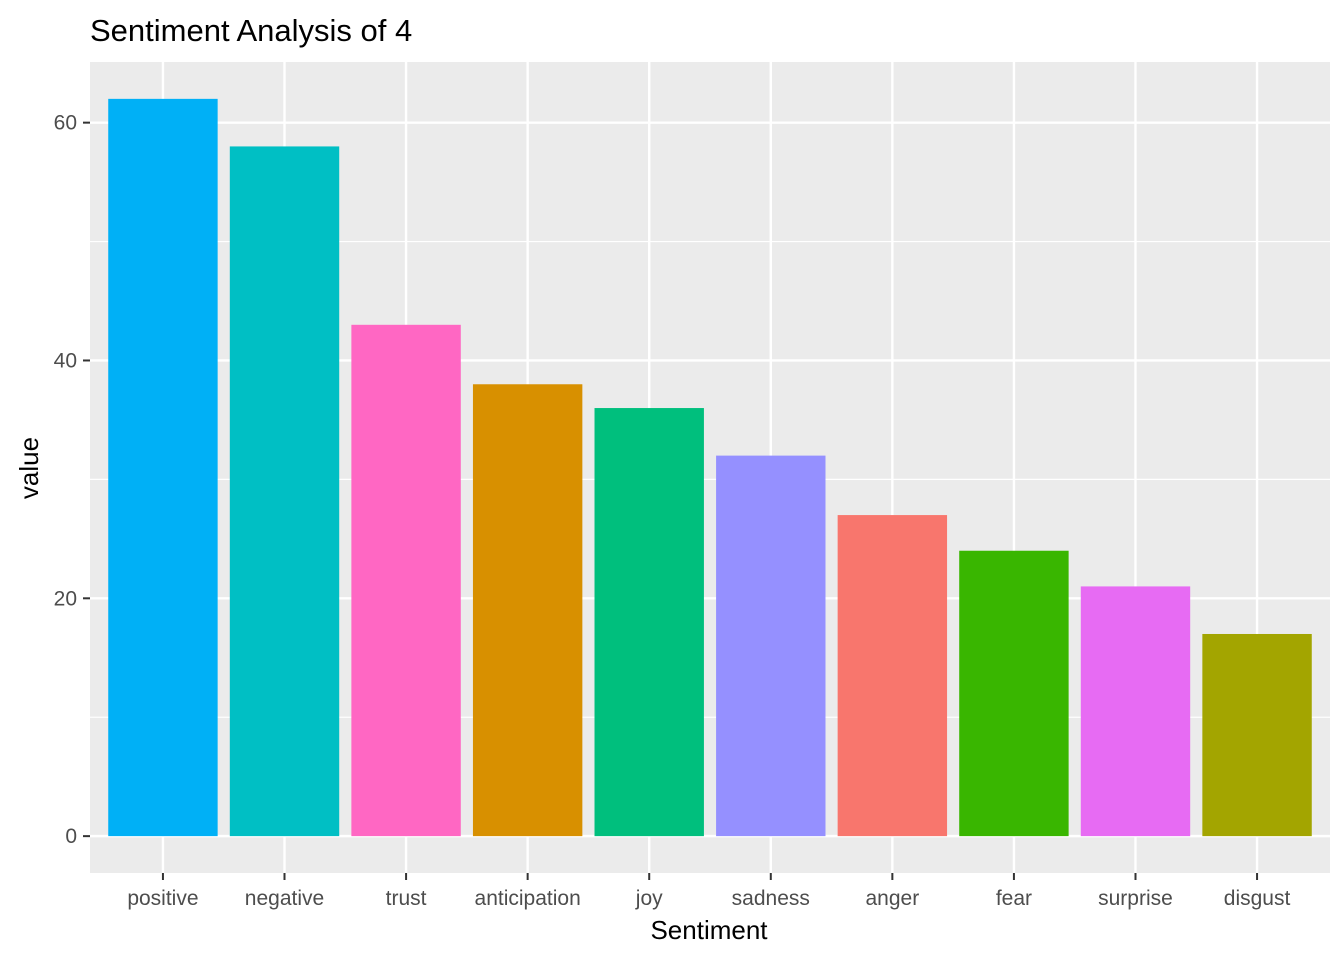  What do you see at coordinates (65, 360) in the screenshot?
I see `y-tick-label: 40` at bounding box center [65, 360].